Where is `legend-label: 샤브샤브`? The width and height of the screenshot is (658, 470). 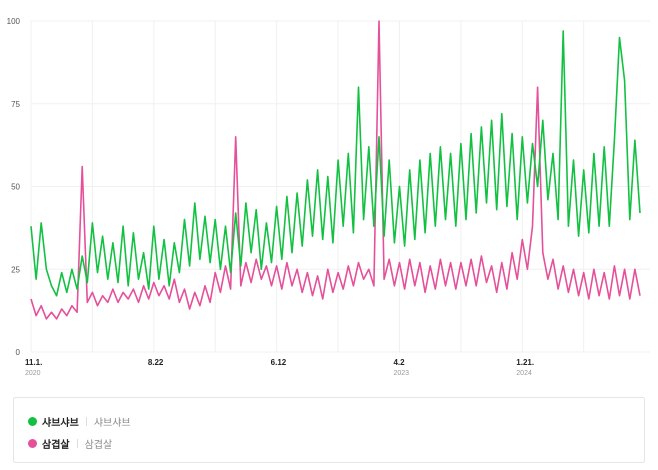
legend-label: 샤브샤브 is located at coordinates (60, 423).